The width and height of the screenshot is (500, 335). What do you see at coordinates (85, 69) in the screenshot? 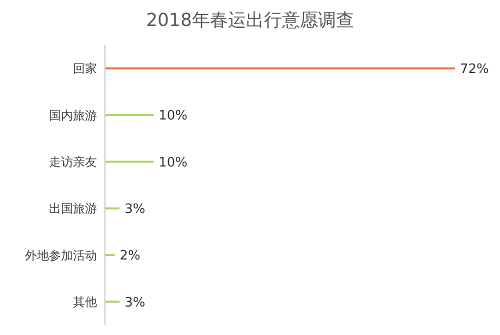
I see `y-tick-label: 回家` at bounding box center [85, 69].